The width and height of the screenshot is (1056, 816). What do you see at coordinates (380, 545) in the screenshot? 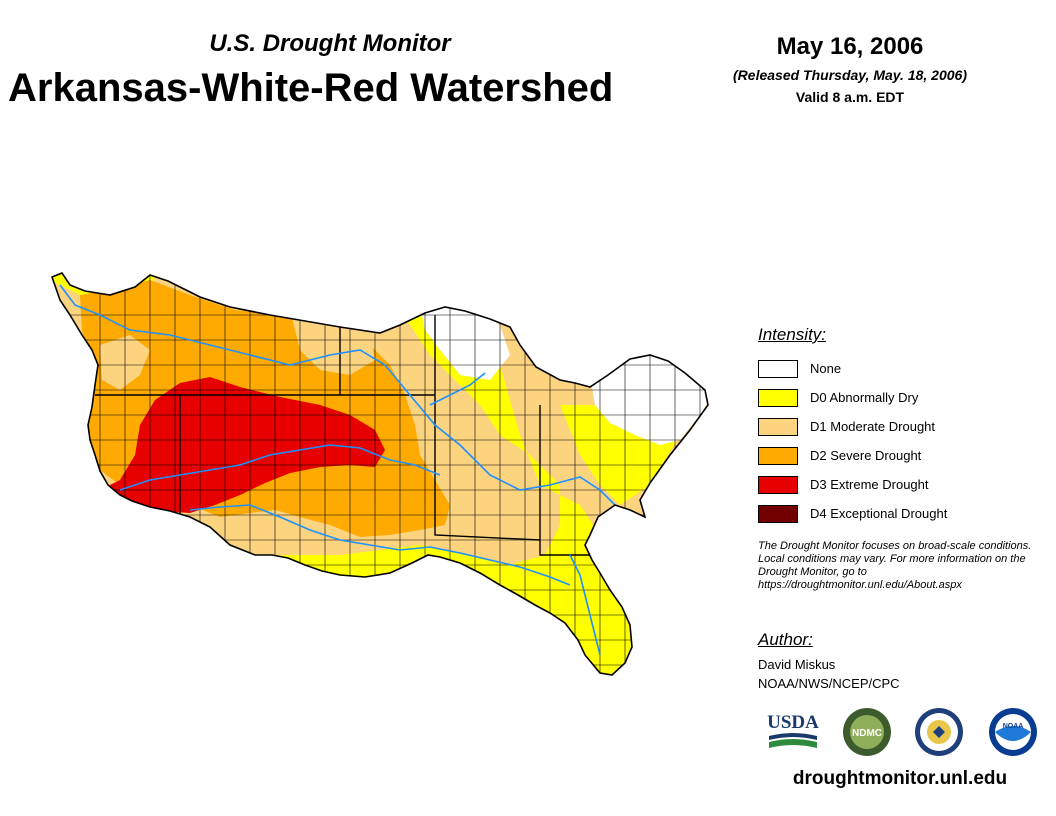
I see `red-river` at bounding box center [380, 545].